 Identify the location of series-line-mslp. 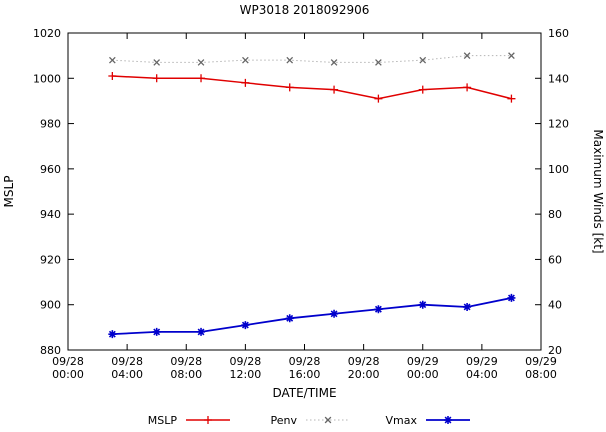
(312, 87).